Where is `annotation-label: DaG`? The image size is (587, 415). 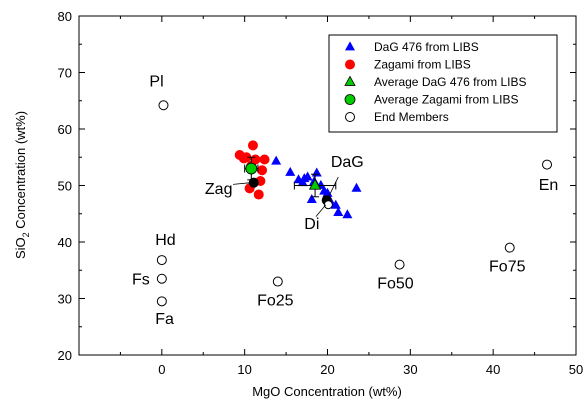 annotation-label: DaG is located at coordinates (347, 162).